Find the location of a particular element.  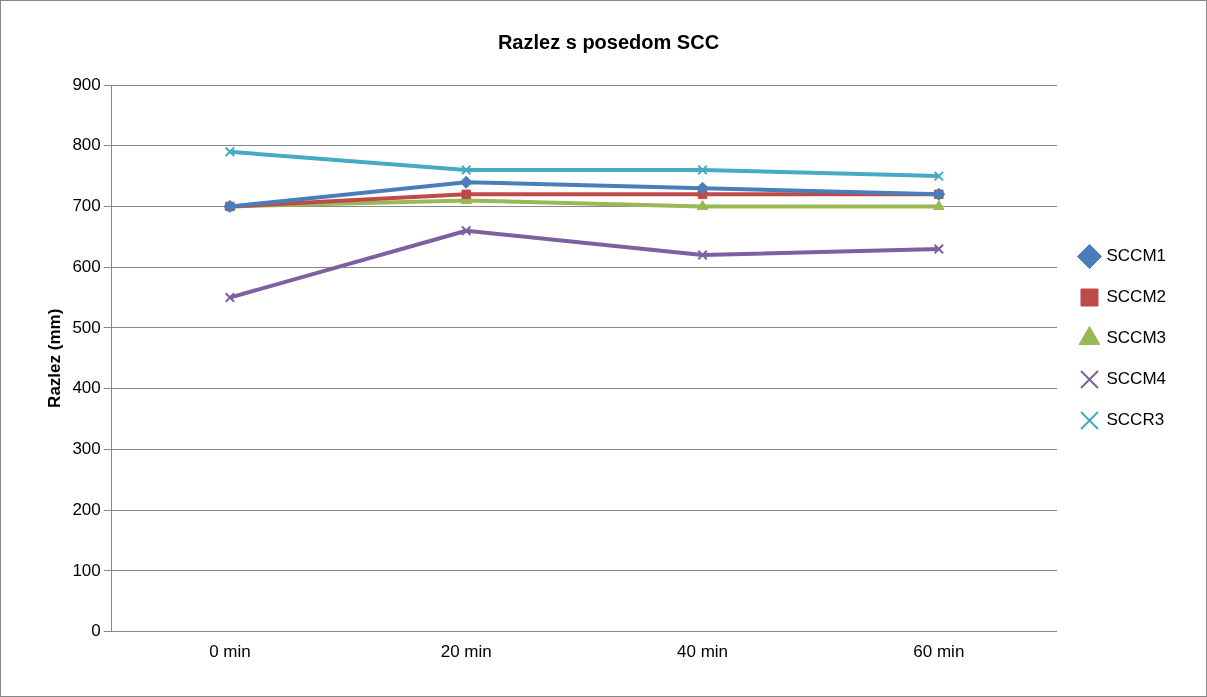

legend-label: SCCM1 is located at coordinates (1136, 256).